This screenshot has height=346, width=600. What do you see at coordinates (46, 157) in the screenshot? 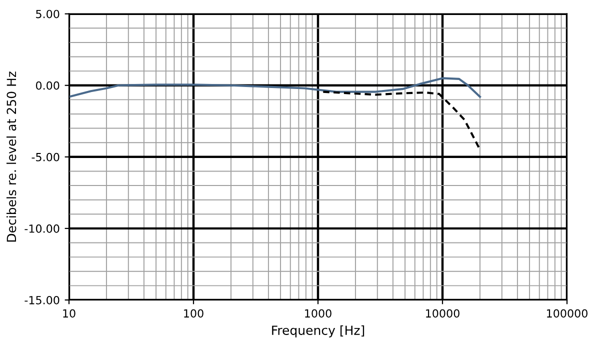
I see `y-tick-label: -5.00` at bounding box center [46, 157].